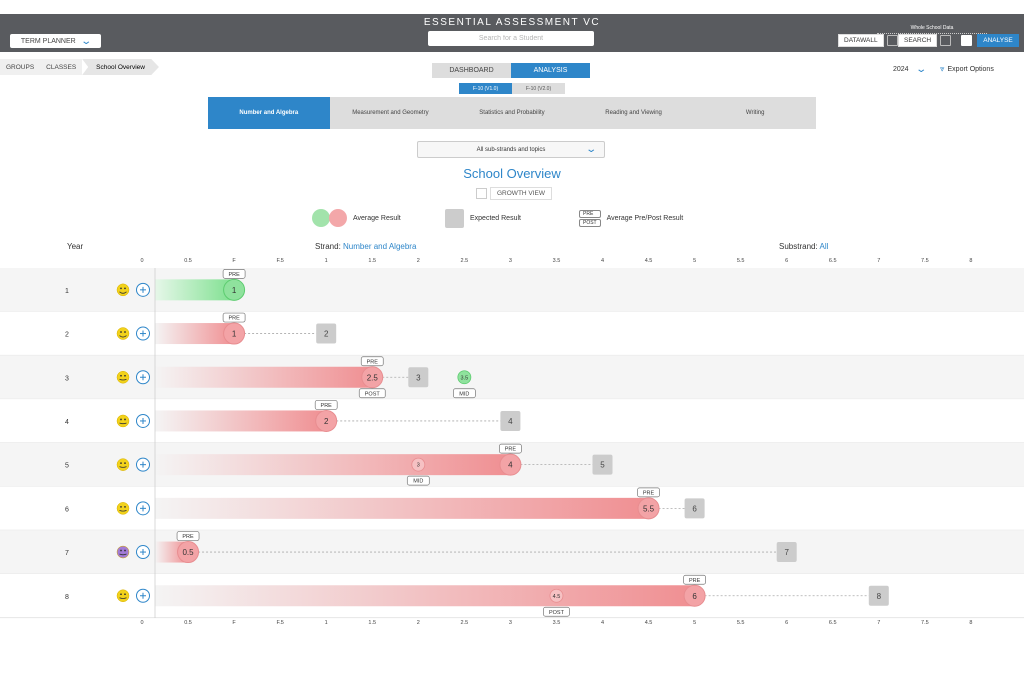  What do you see at coordinates (901, 69) in the screenshot?
I see `year-select-value: 2024` at bounding box center [901, 69].